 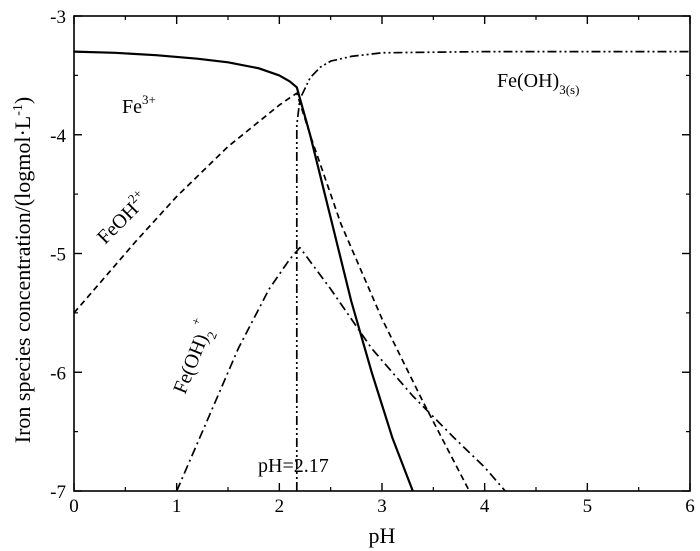 I want to click on x-axis-title: pH, so click(x=382, y=535).